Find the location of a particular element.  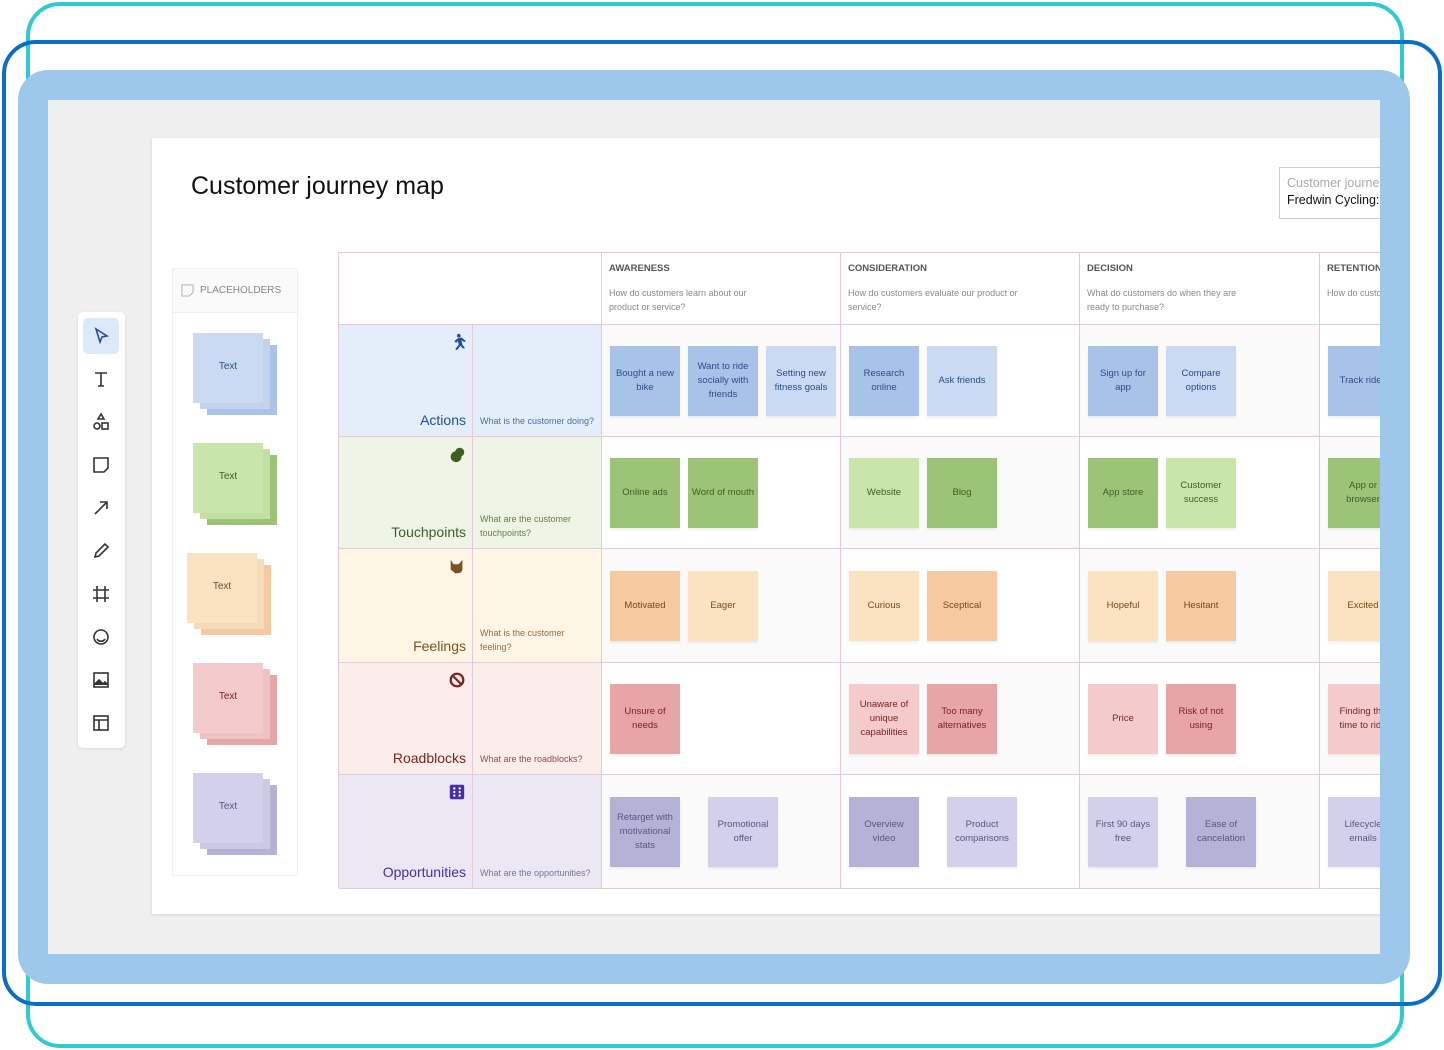

sticky-note-tool is located at coordinates (101, 465).